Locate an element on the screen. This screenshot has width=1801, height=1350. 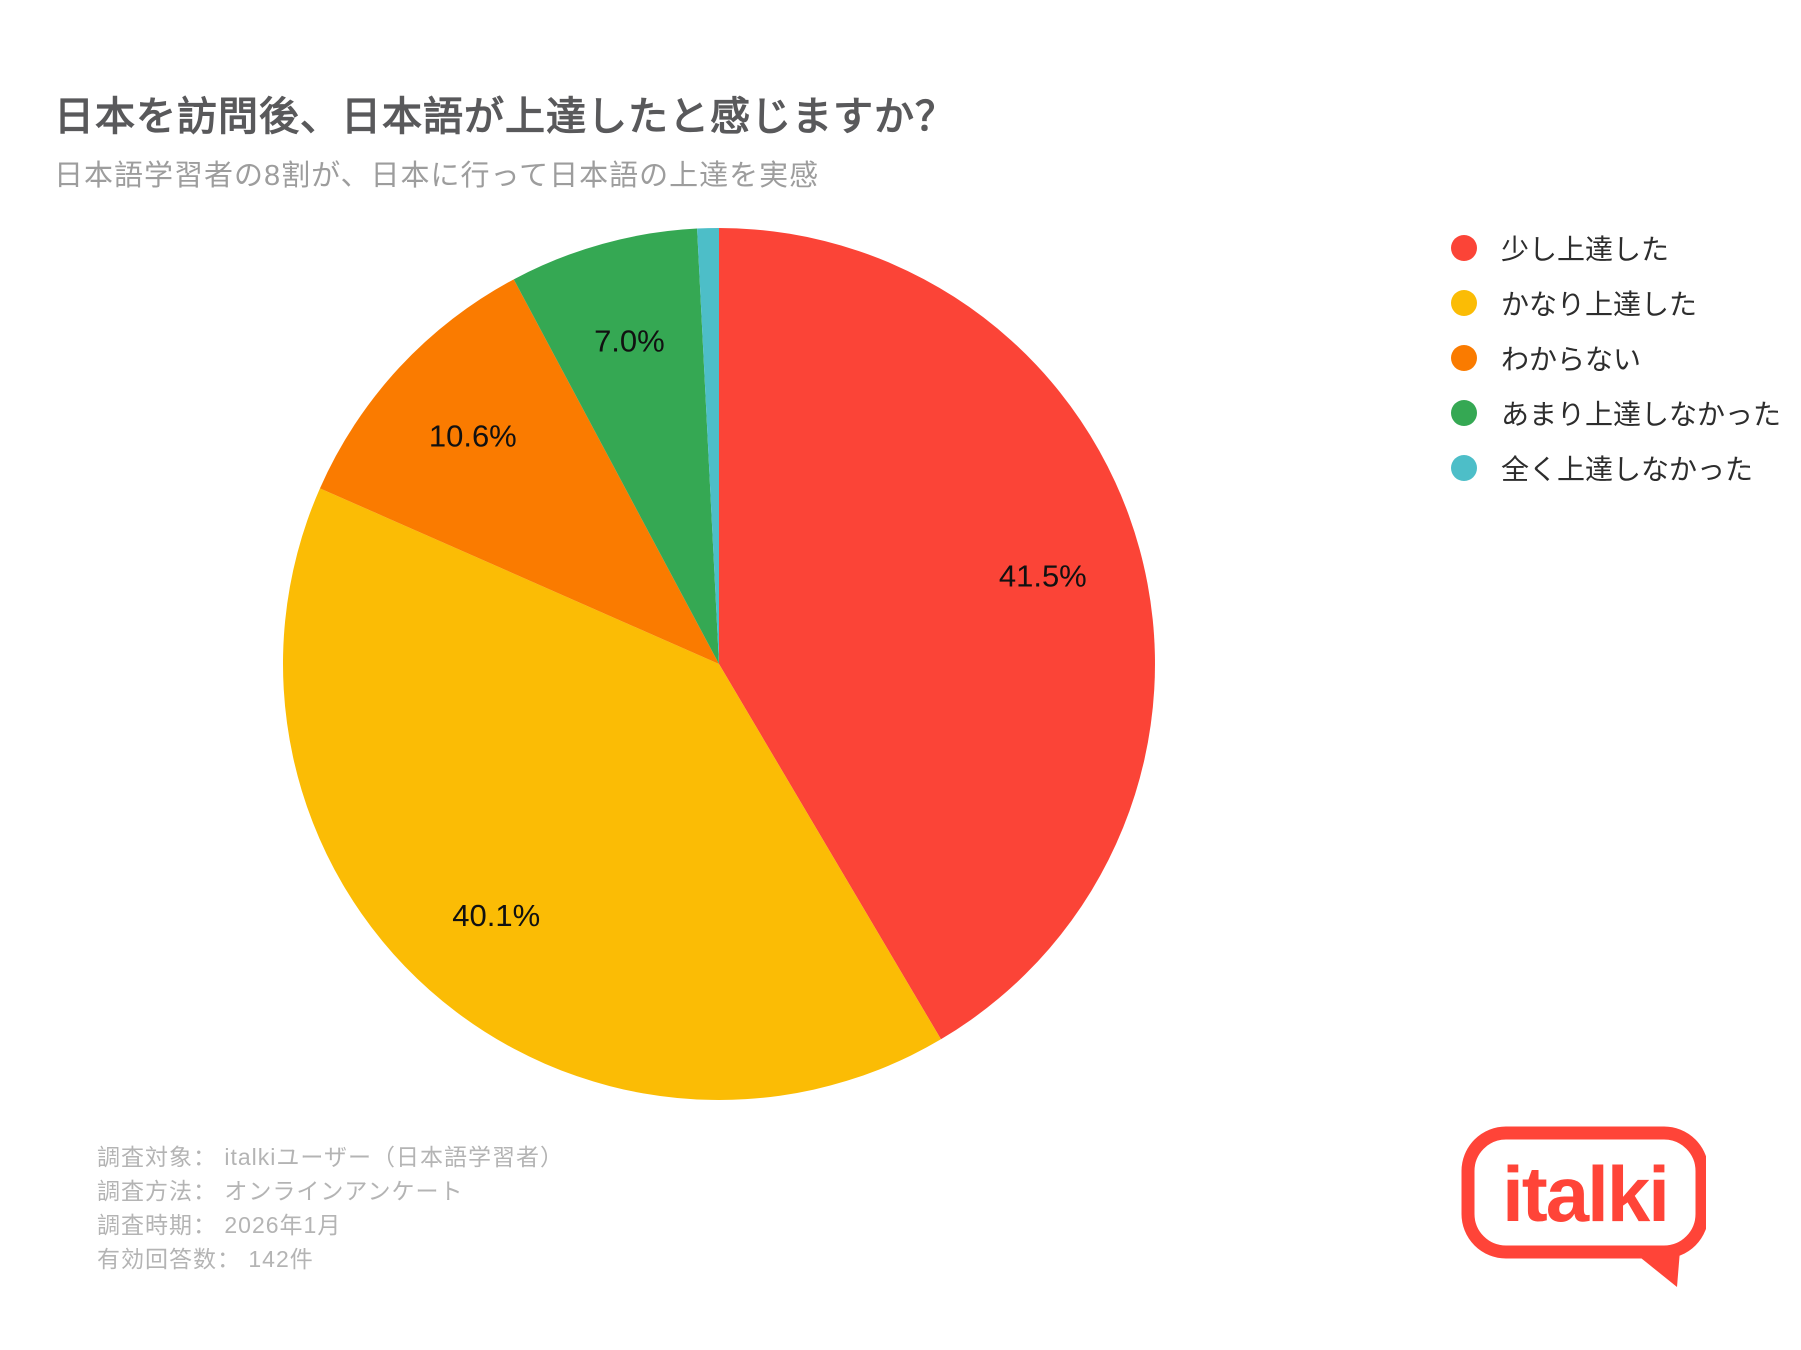
chart-legend: 少し上達した かなり上達した わからないあまり上達しなかった 全く上達しなかった is located at coordinates (1616, 357).